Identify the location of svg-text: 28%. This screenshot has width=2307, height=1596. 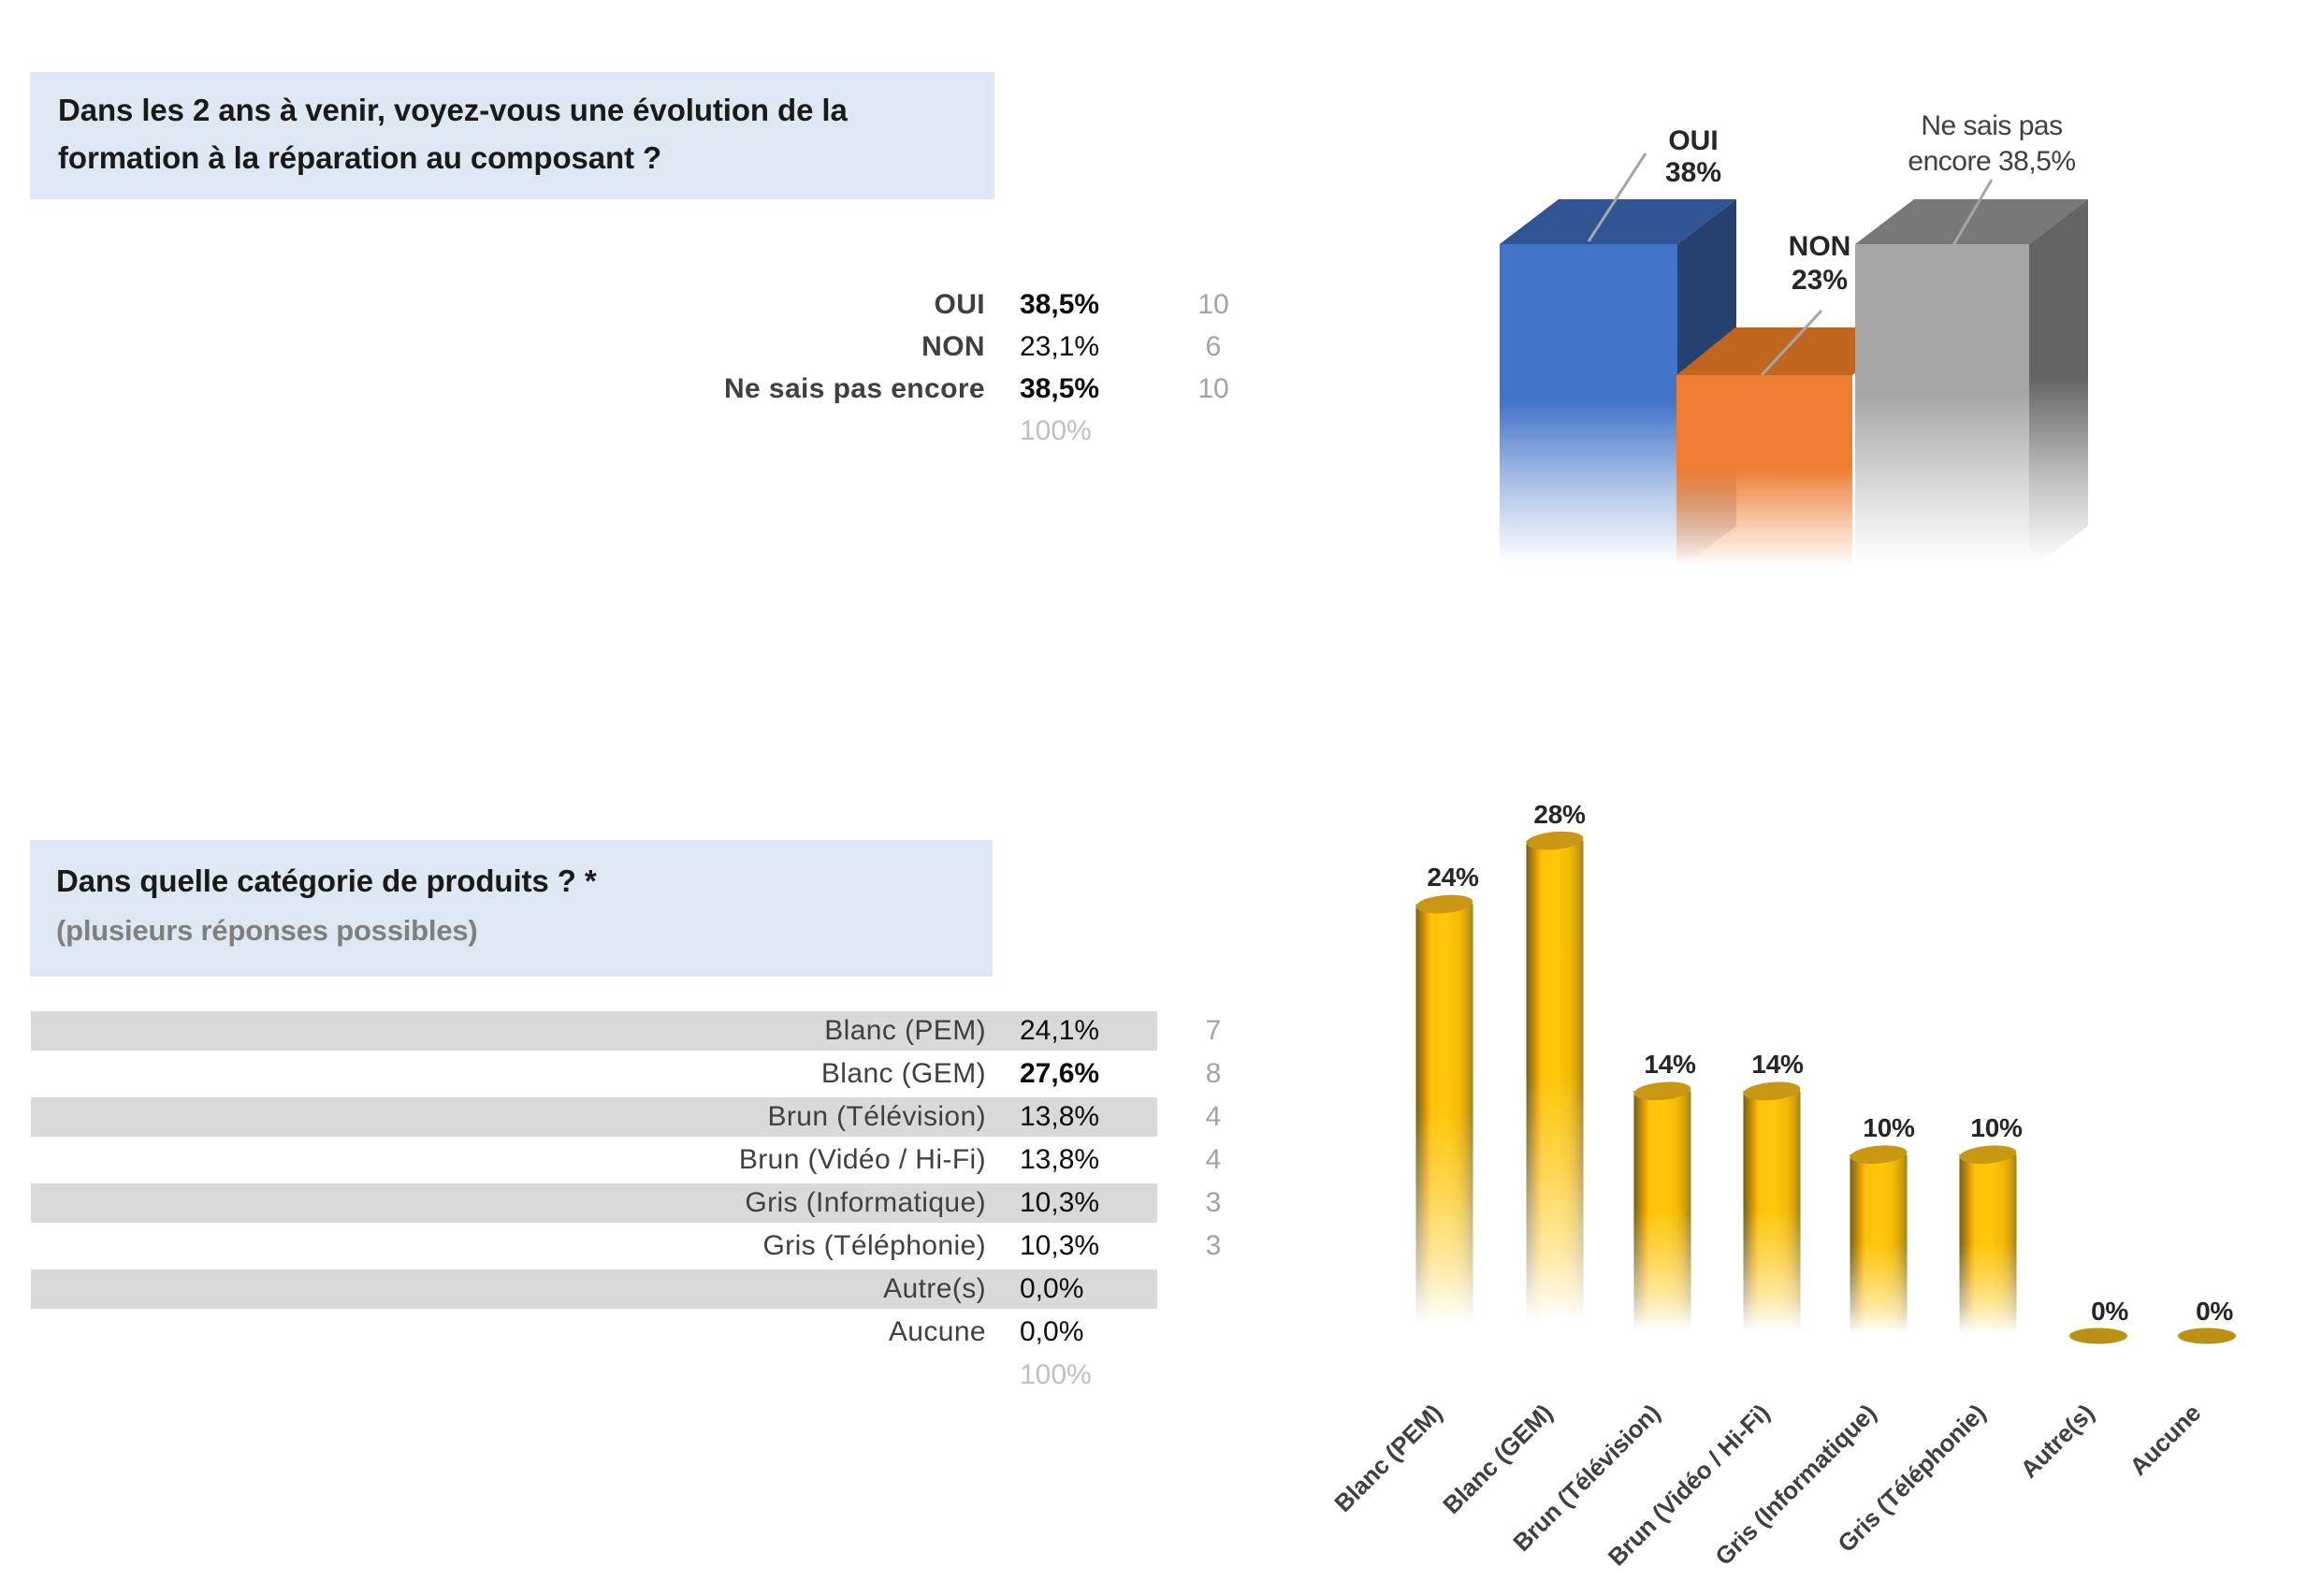
(1559, 814).